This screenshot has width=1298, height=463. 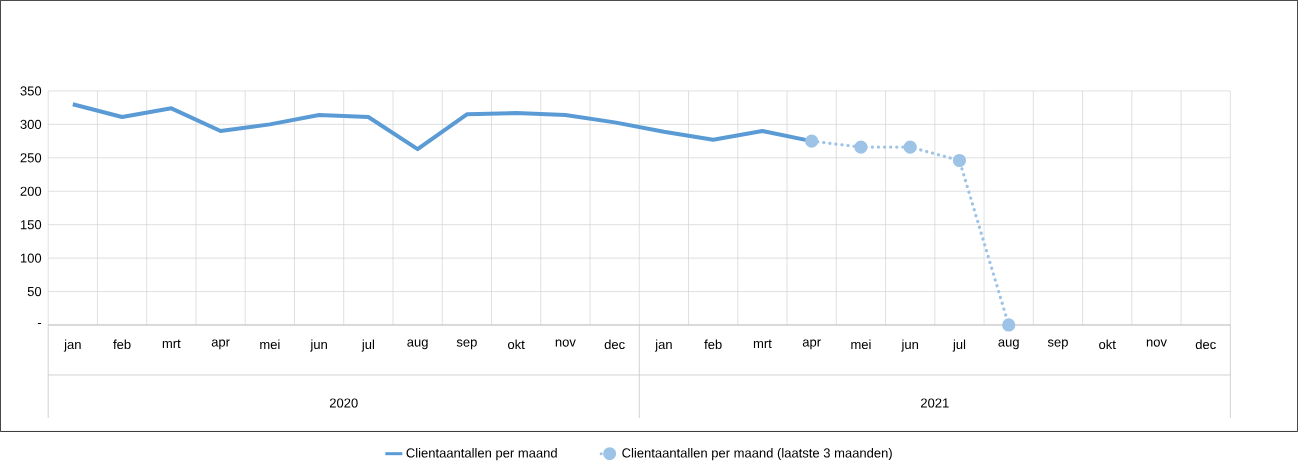 What do you see at coordinates (34, 291) in the screenshot?
I see `y-tick-label: 50` at bounding box center [34, 291].